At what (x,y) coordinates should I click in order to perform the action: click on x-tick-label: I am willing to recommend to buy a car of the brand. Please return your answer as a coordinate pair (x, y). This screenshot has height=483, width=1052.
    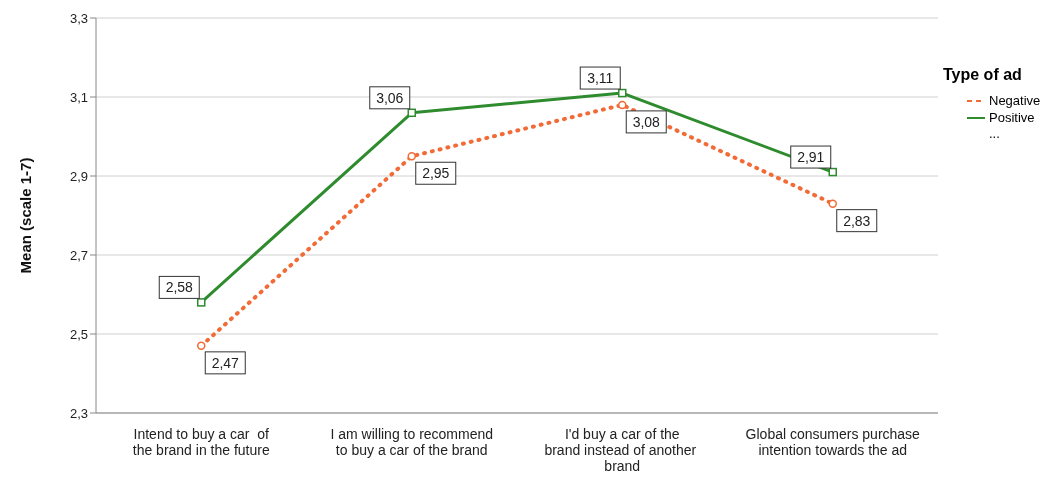
    Looking at the image, I should click on (412, 442).